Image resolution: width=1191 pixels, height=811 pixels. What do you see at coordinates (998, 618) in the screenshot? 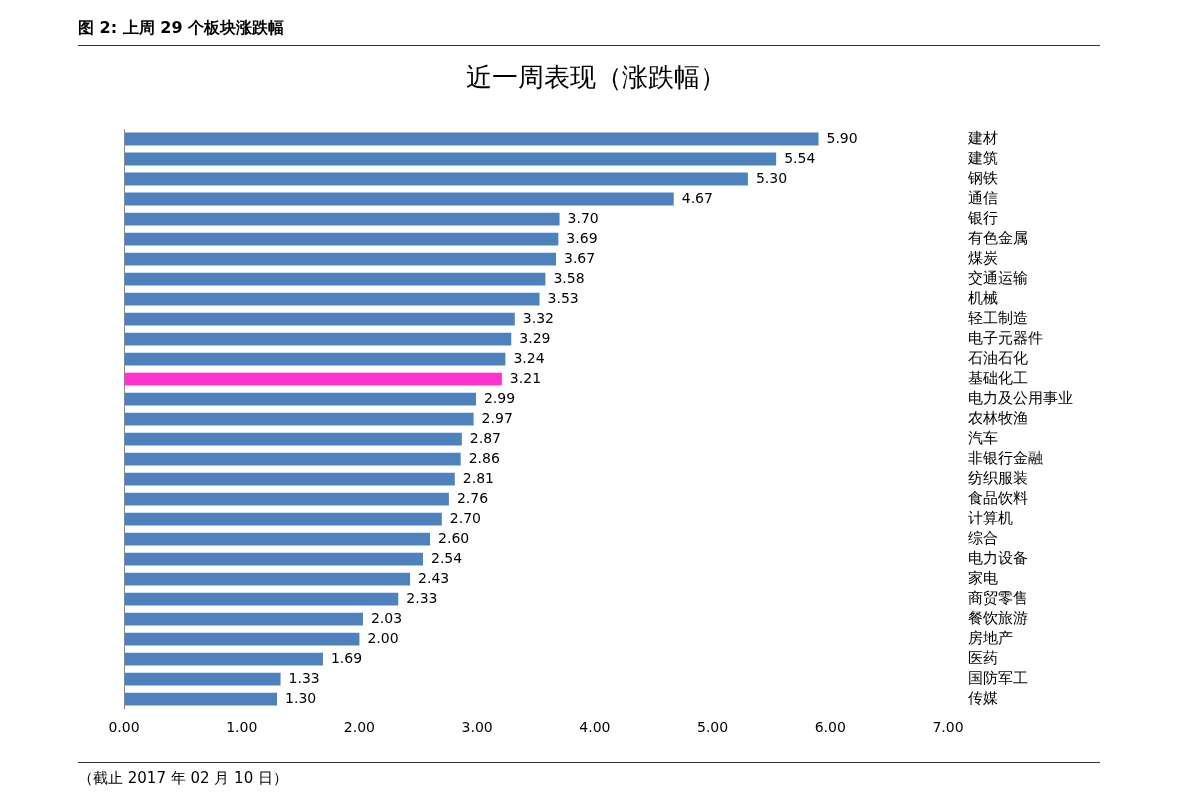
I see `y-tick-label: 餐饮旅游` at bounding box center [998, 618].